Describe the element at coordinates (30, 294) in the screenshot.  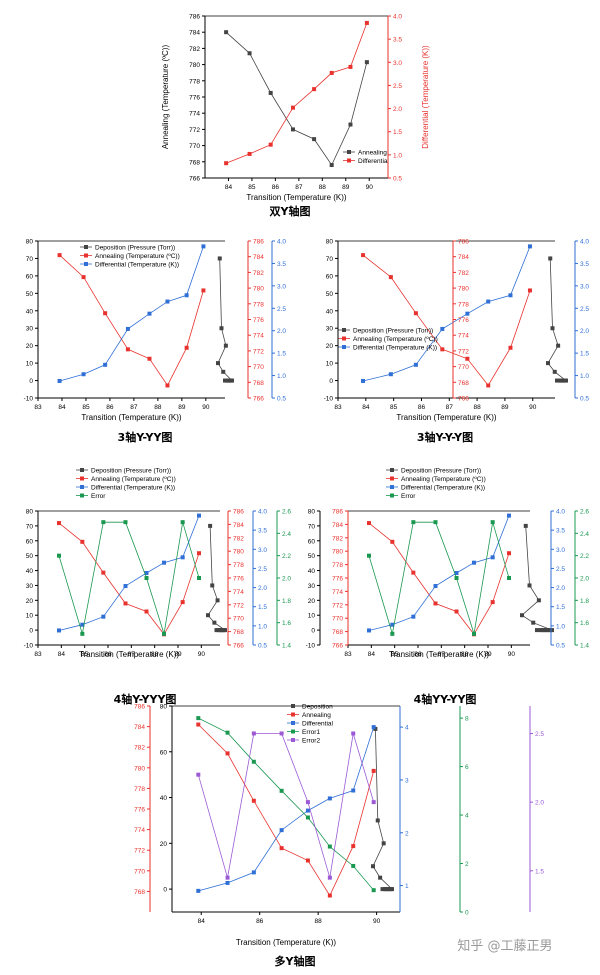
I see `y-tick-label: 50` at that location.